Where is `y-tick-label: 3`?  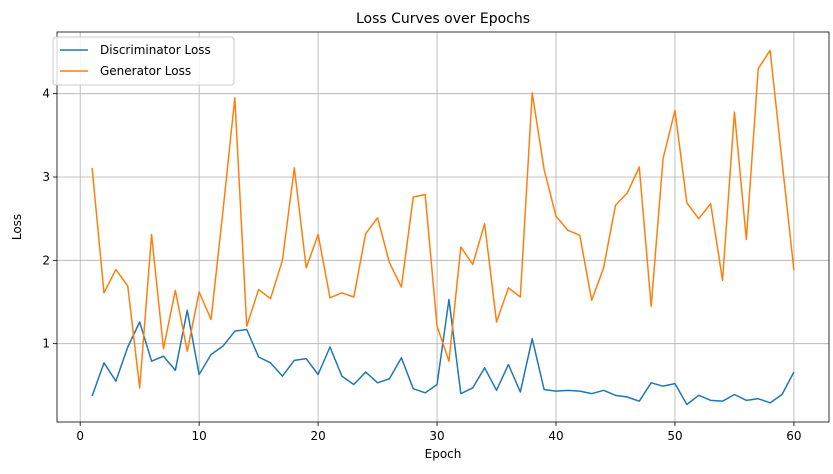 y-tick-label: 3 is located at coordinates (46, 177).